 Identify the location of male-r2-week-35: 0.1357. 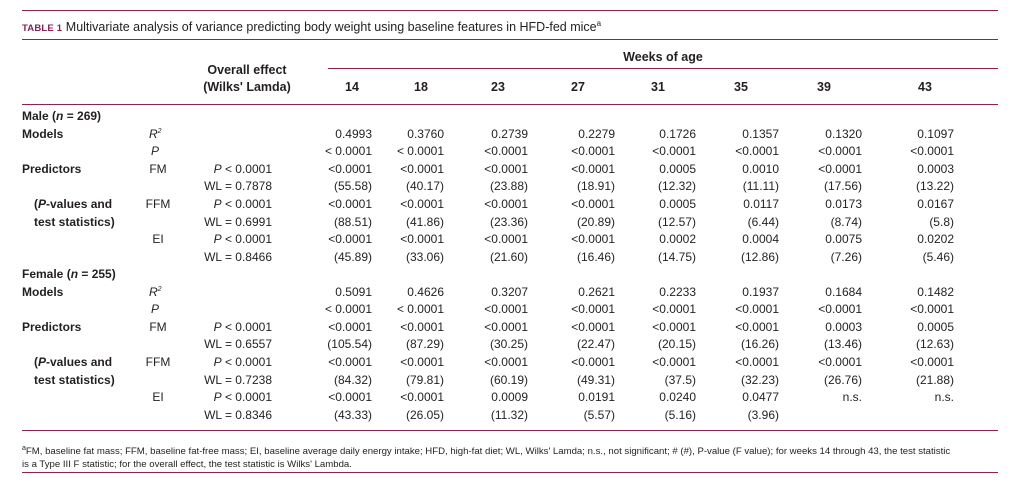
(760, 133).